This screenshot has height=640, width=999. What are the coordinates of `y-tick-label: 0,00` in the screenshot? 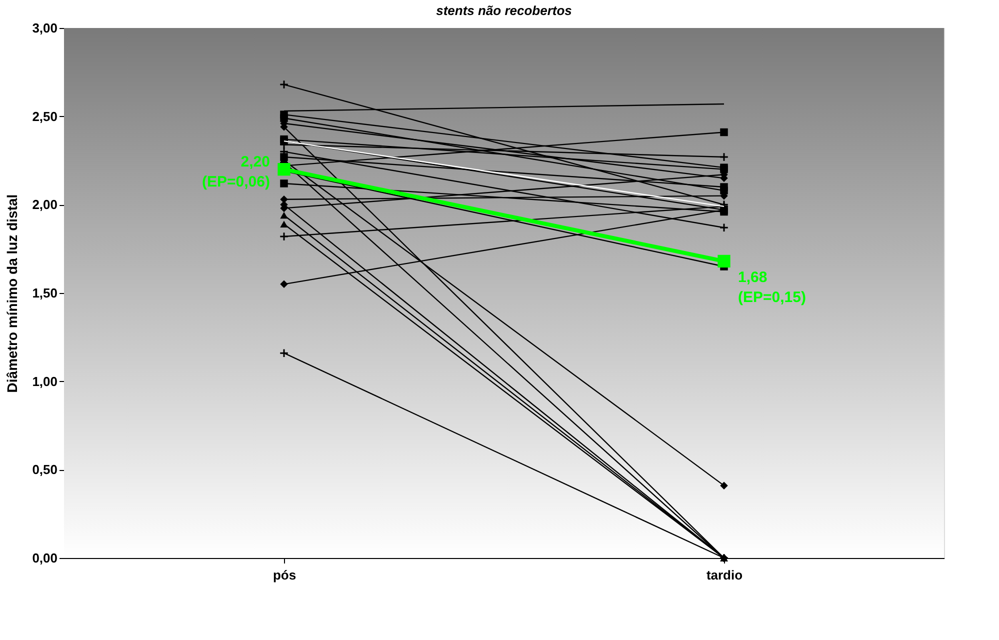 It's located at (45, 558).